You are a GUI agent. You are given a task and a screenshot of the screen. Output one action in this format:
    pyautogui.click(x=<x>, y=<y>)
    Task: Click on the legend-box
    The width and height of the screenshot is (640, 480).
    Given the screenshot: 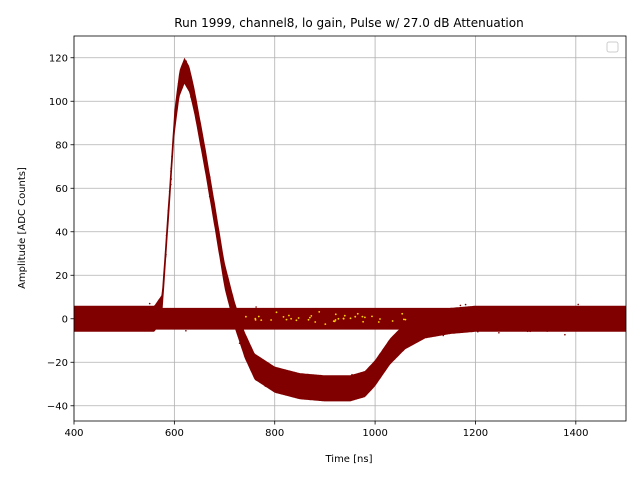 What is the action you would take?
    pyautogui.click(x=612, y=47)
    